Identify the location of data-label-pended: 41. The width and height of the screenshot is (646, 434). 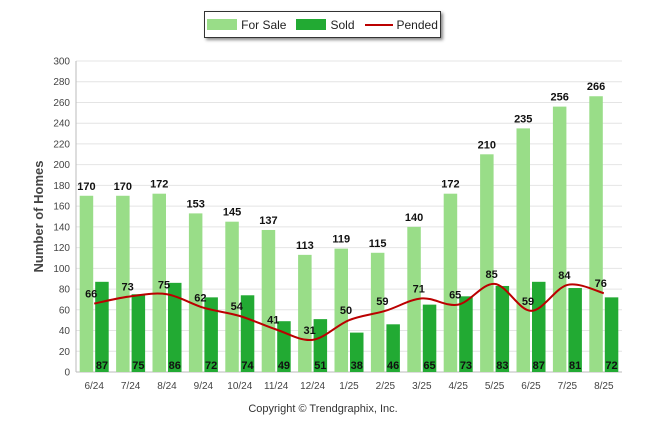
(273, 320).